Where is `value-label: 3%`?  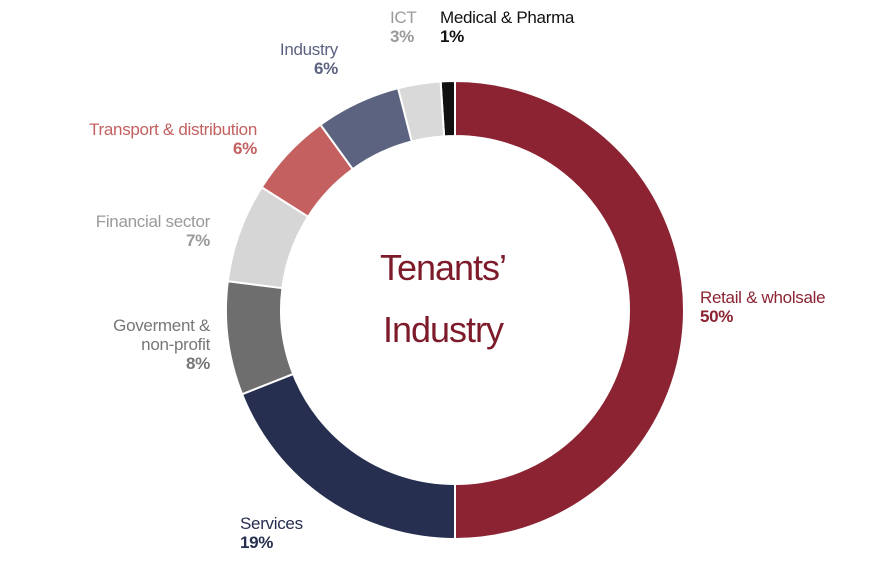
value-label: 3% is located at coordinates (402, 36).